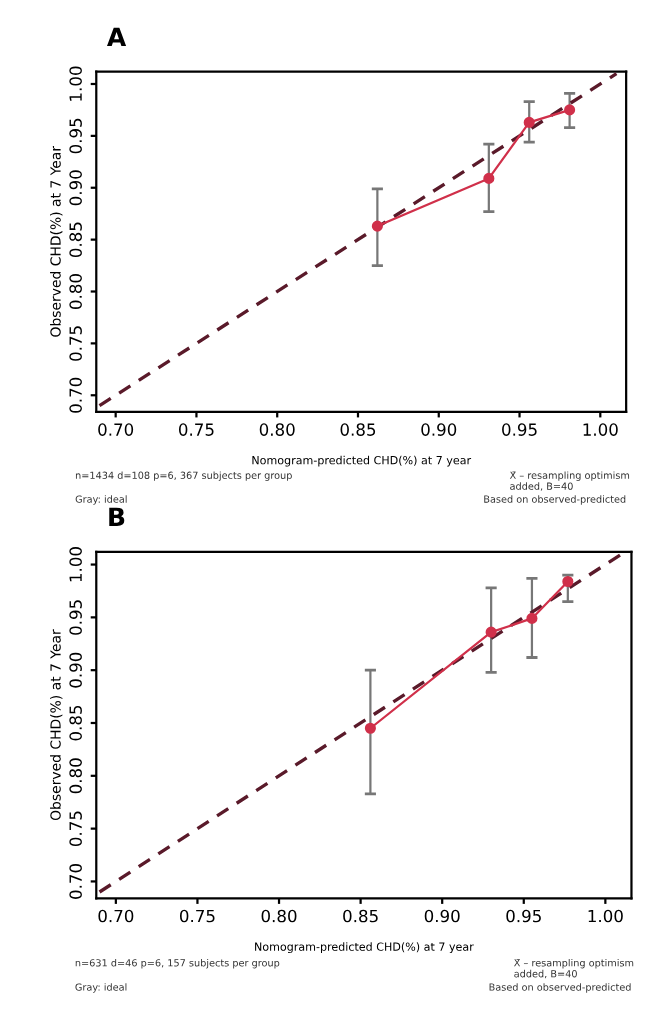 The height and width of the screenshot is (1022, 664). I want to click on chart-title: B, so click(117, 516).